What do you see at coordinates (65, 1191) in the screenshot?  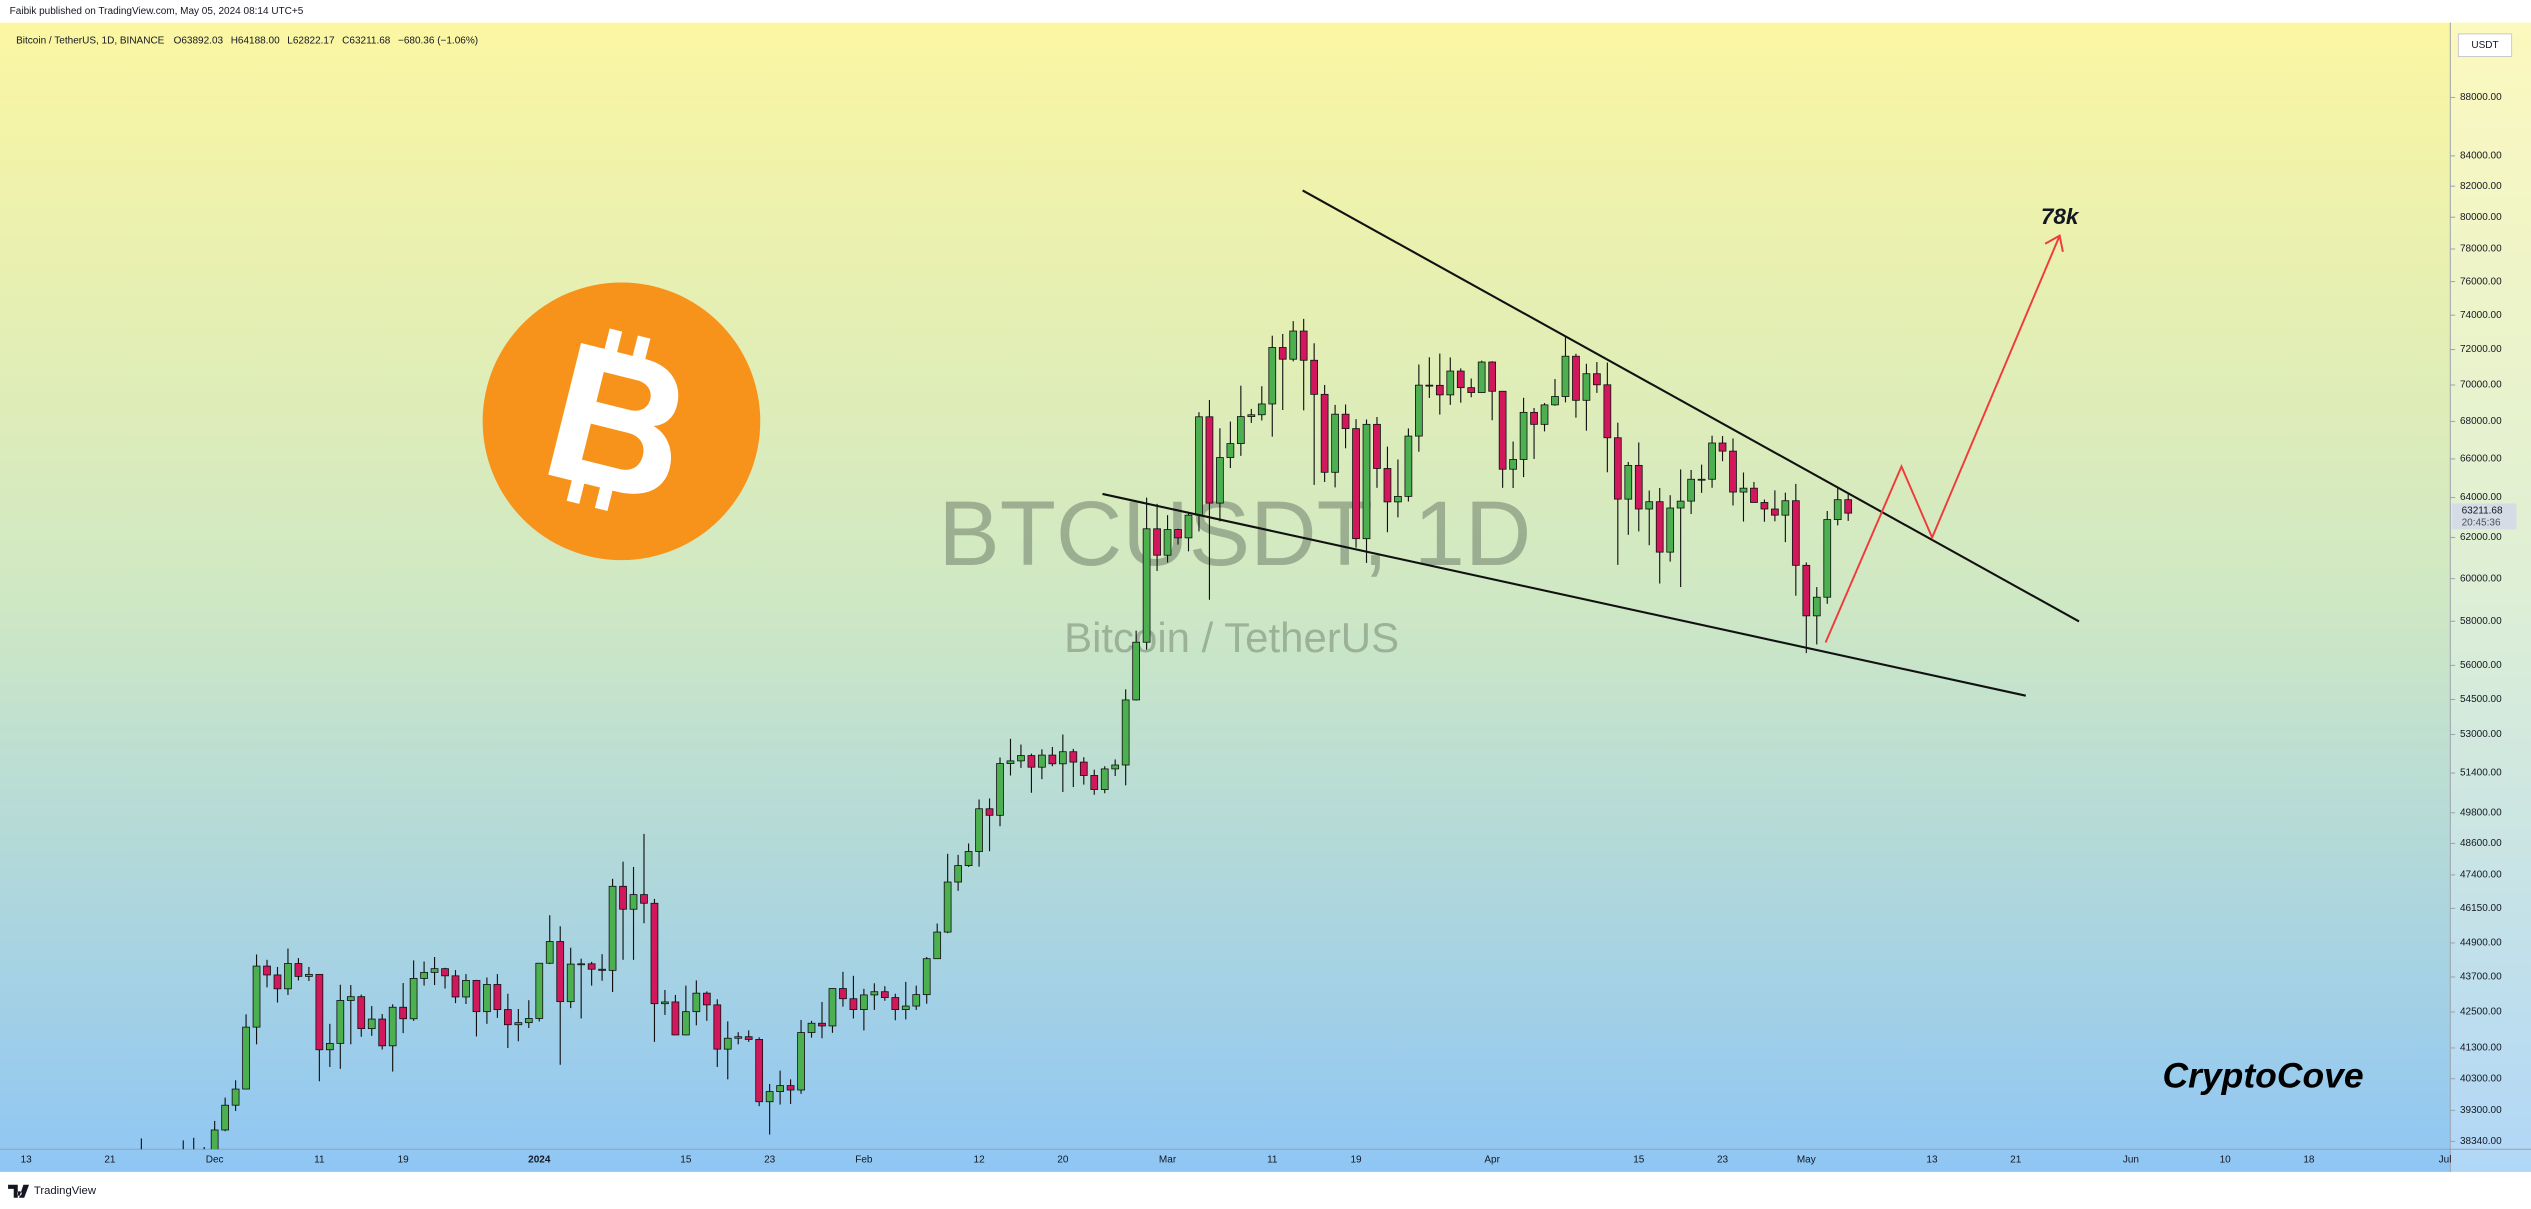 I see `footer-brand: TradingView` at bounding box center [65, 1191].